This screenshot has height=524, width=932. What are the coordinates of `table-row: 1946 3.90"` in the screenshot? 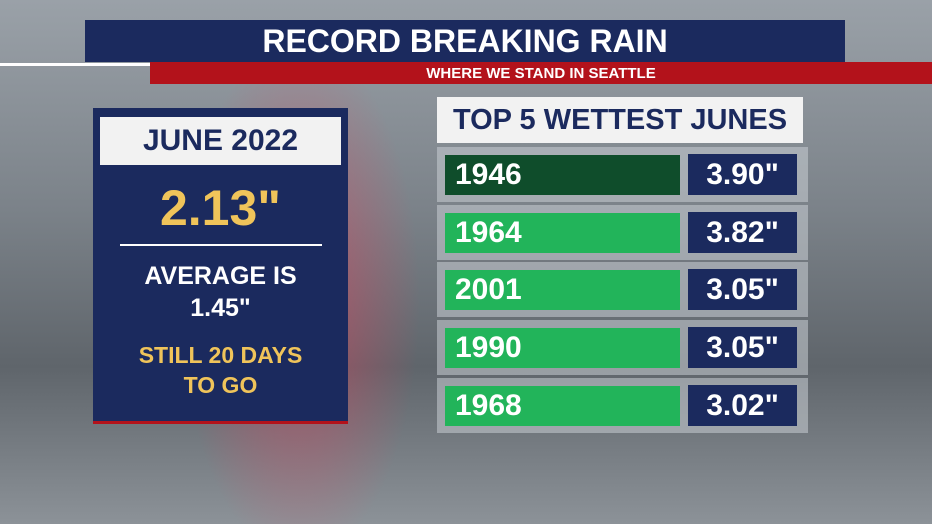 It's located at (622, 174).